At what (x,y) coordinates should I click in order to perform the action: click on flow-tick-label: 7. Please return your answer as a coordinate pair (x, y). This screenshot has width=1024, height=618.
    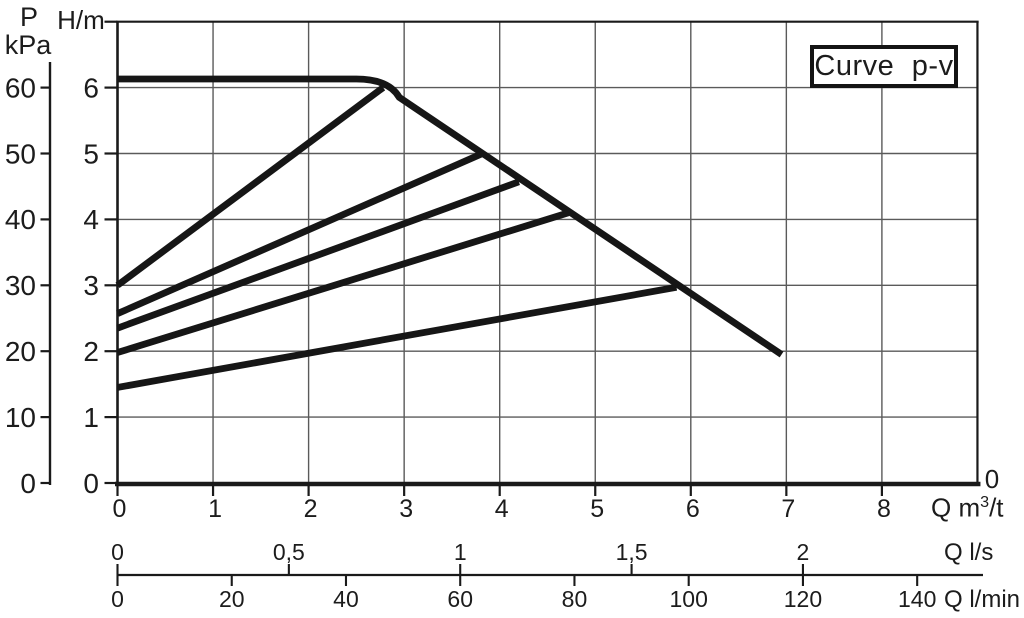
    Looking at the image, I should click on (788, 509).